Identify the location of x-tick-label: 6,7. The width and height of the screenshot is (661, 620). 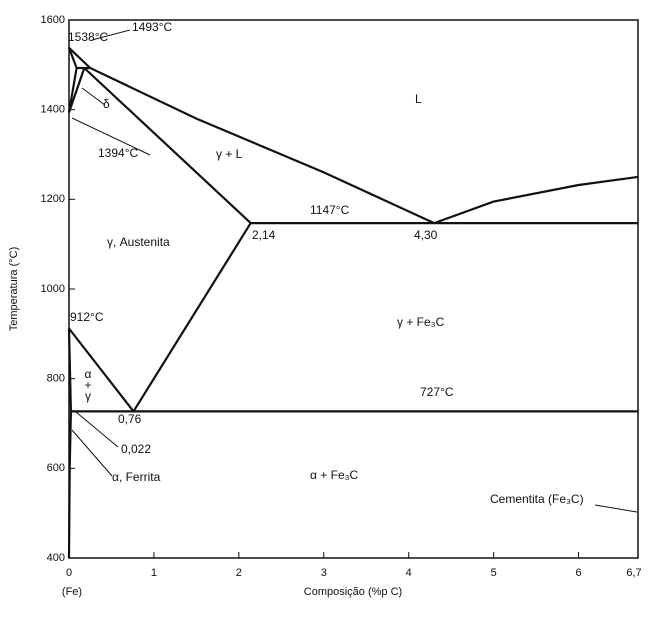
(633, 573).